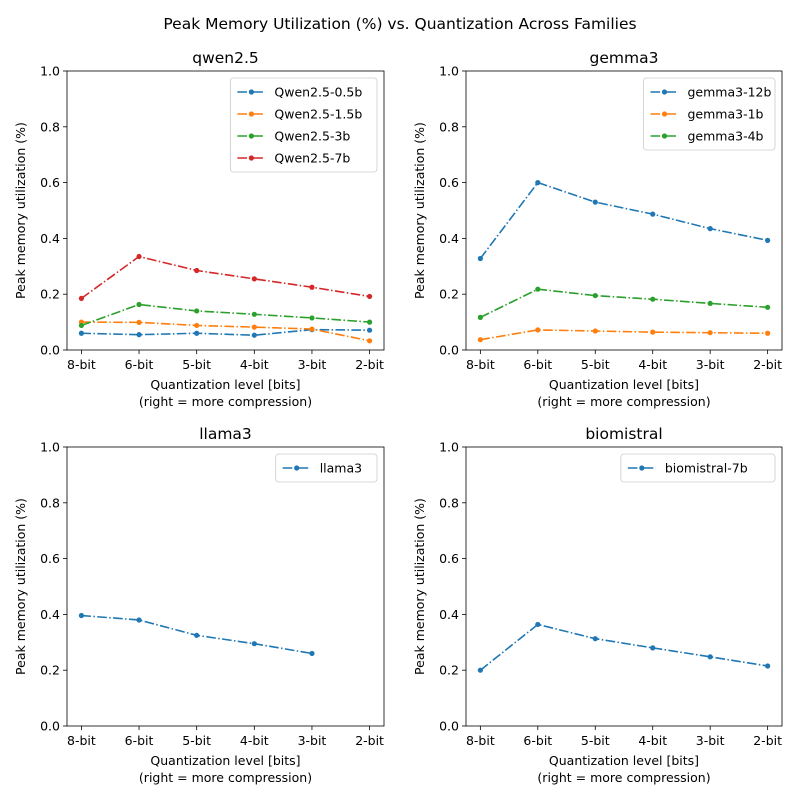 The height and width of the screenshot is (800, 800). What do you see at coordinates (624, 58) in the screenshot?
I see `subplot-title: gemma3` at bounding box center [624, 58].